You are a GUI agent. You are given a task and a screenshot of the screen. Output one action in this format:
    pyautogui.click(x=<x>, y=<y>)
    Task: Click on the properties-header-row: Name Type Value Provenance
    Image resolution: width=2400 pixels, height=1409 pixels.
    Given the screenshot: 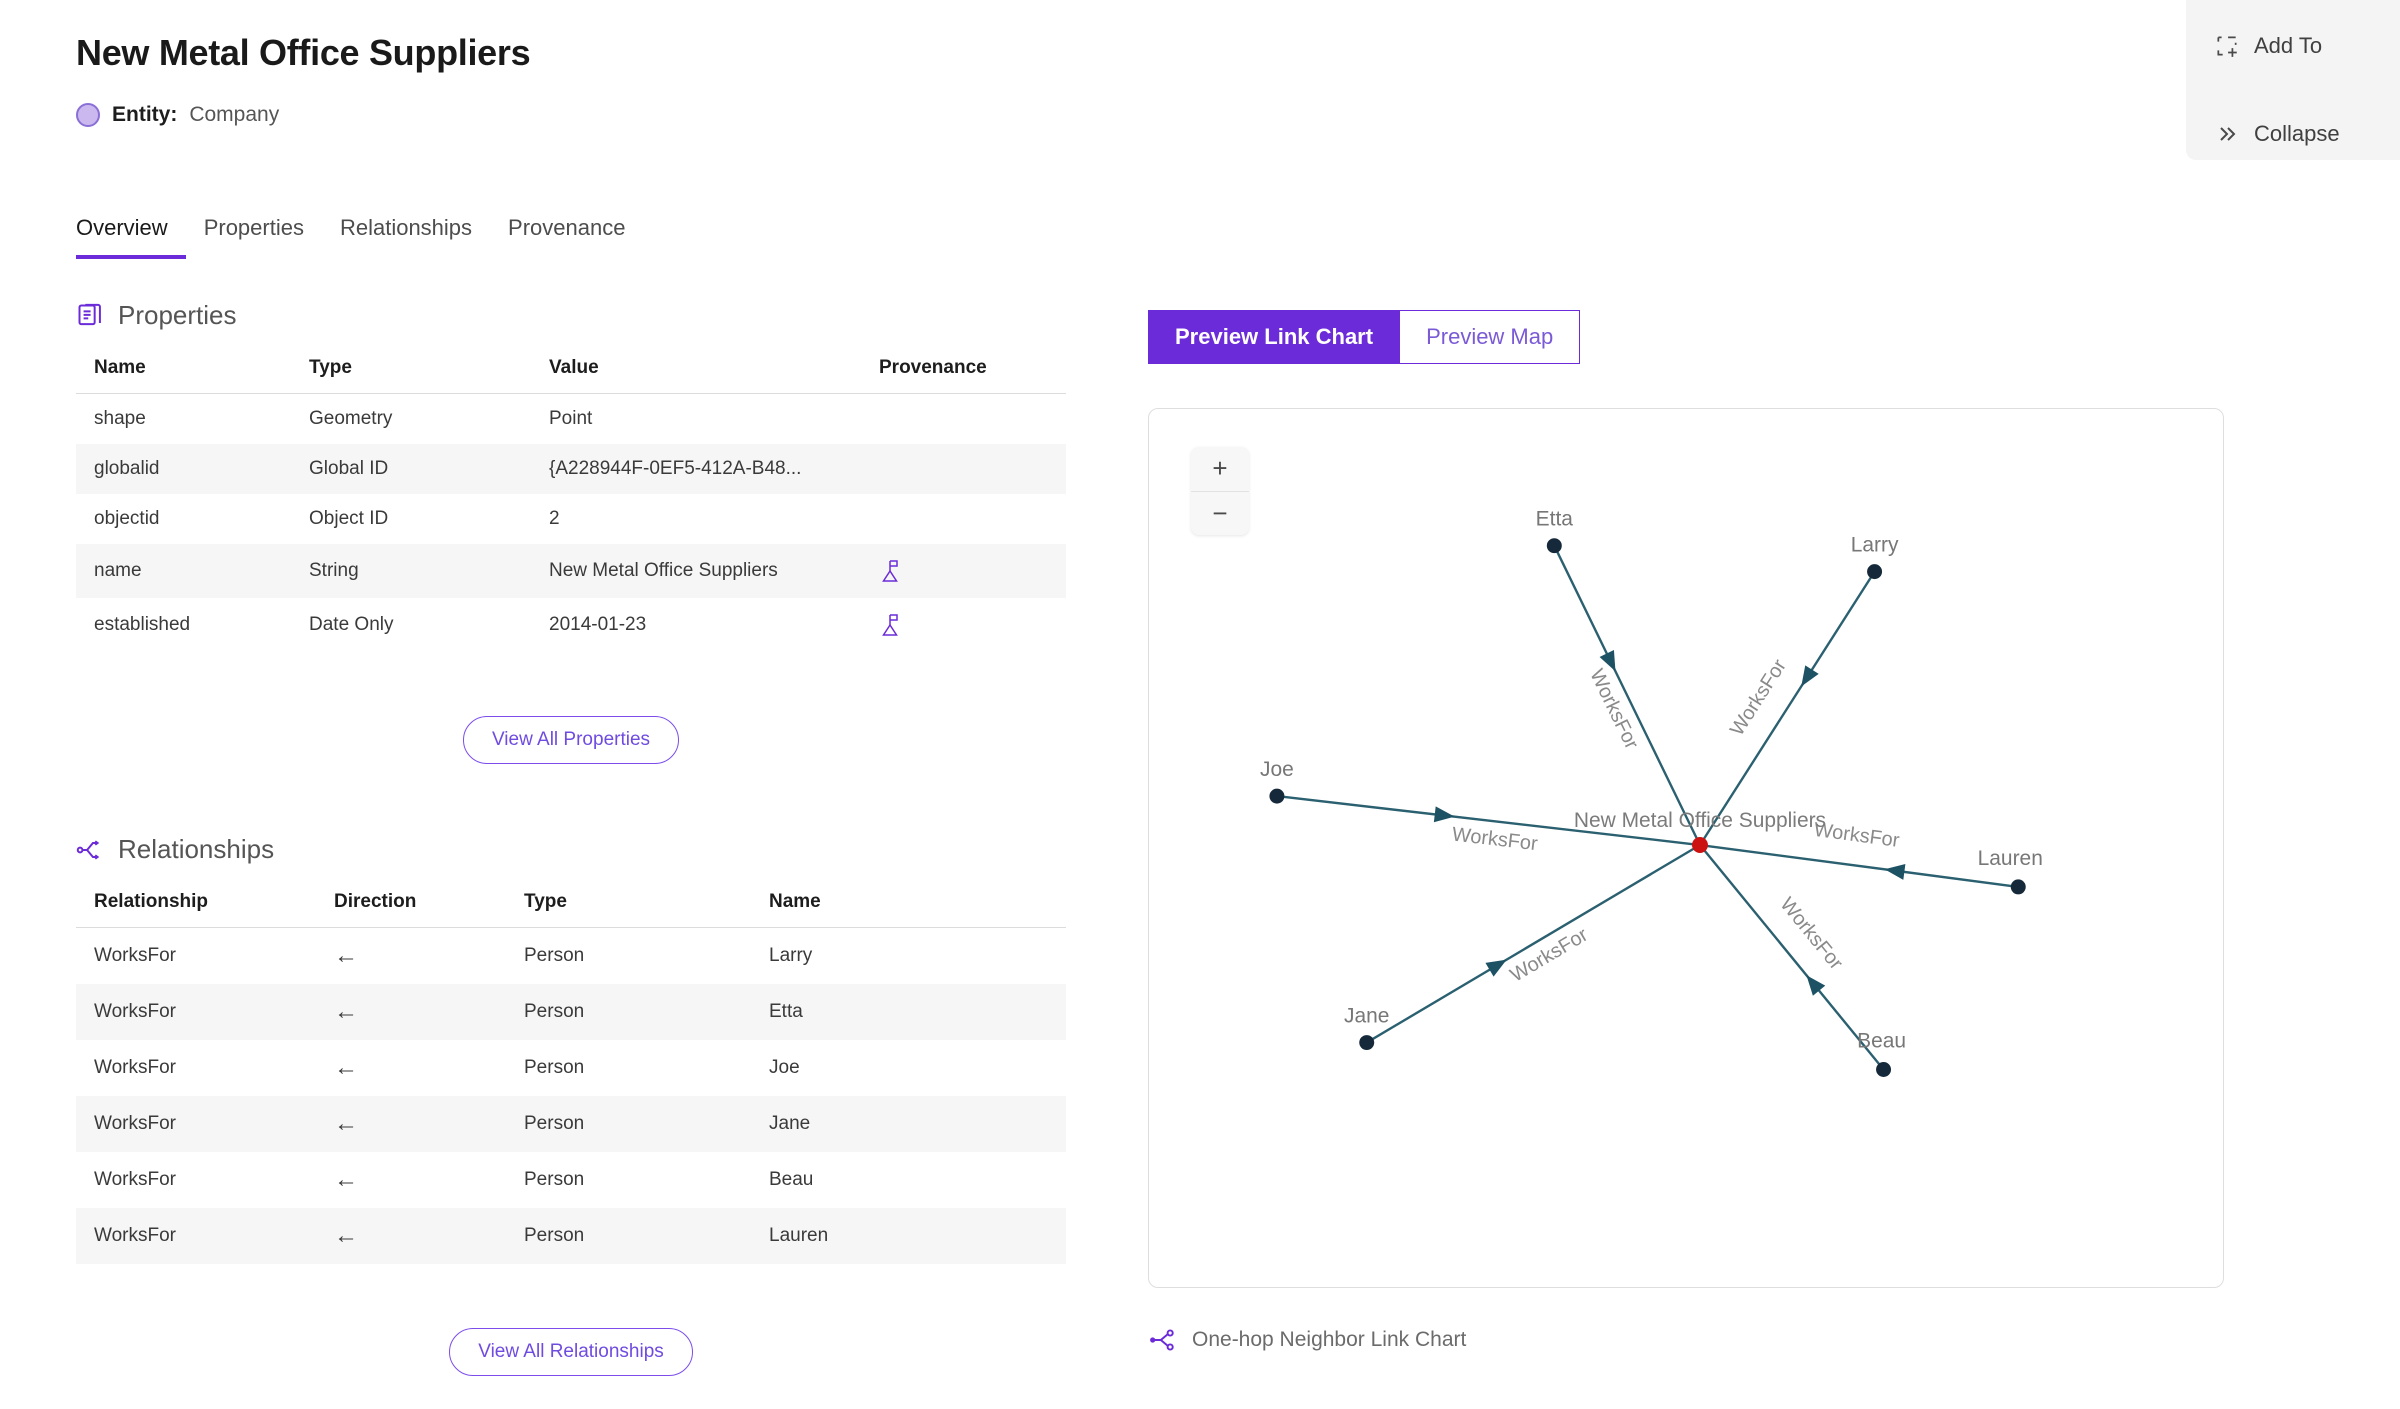 What is the action you would take?
    pyautogui.click(x=571, y=375)
    